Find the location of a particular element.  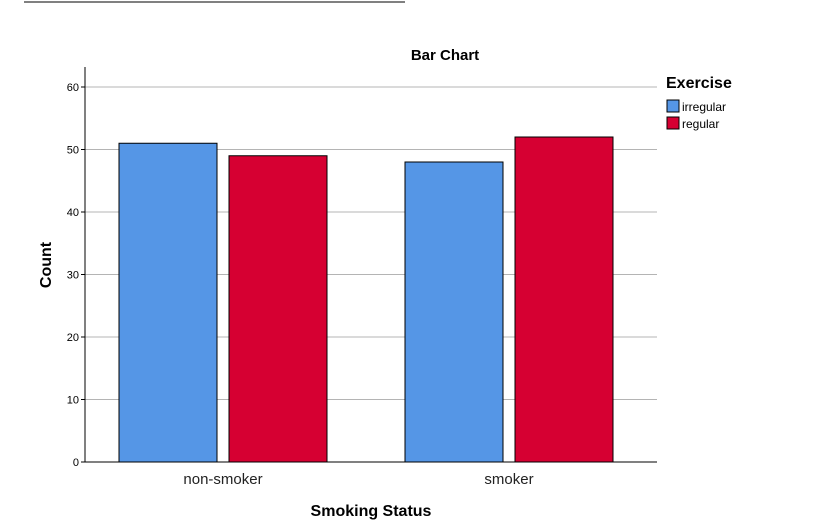

legend-swatch-irregular is located at coordinates (673, 106).